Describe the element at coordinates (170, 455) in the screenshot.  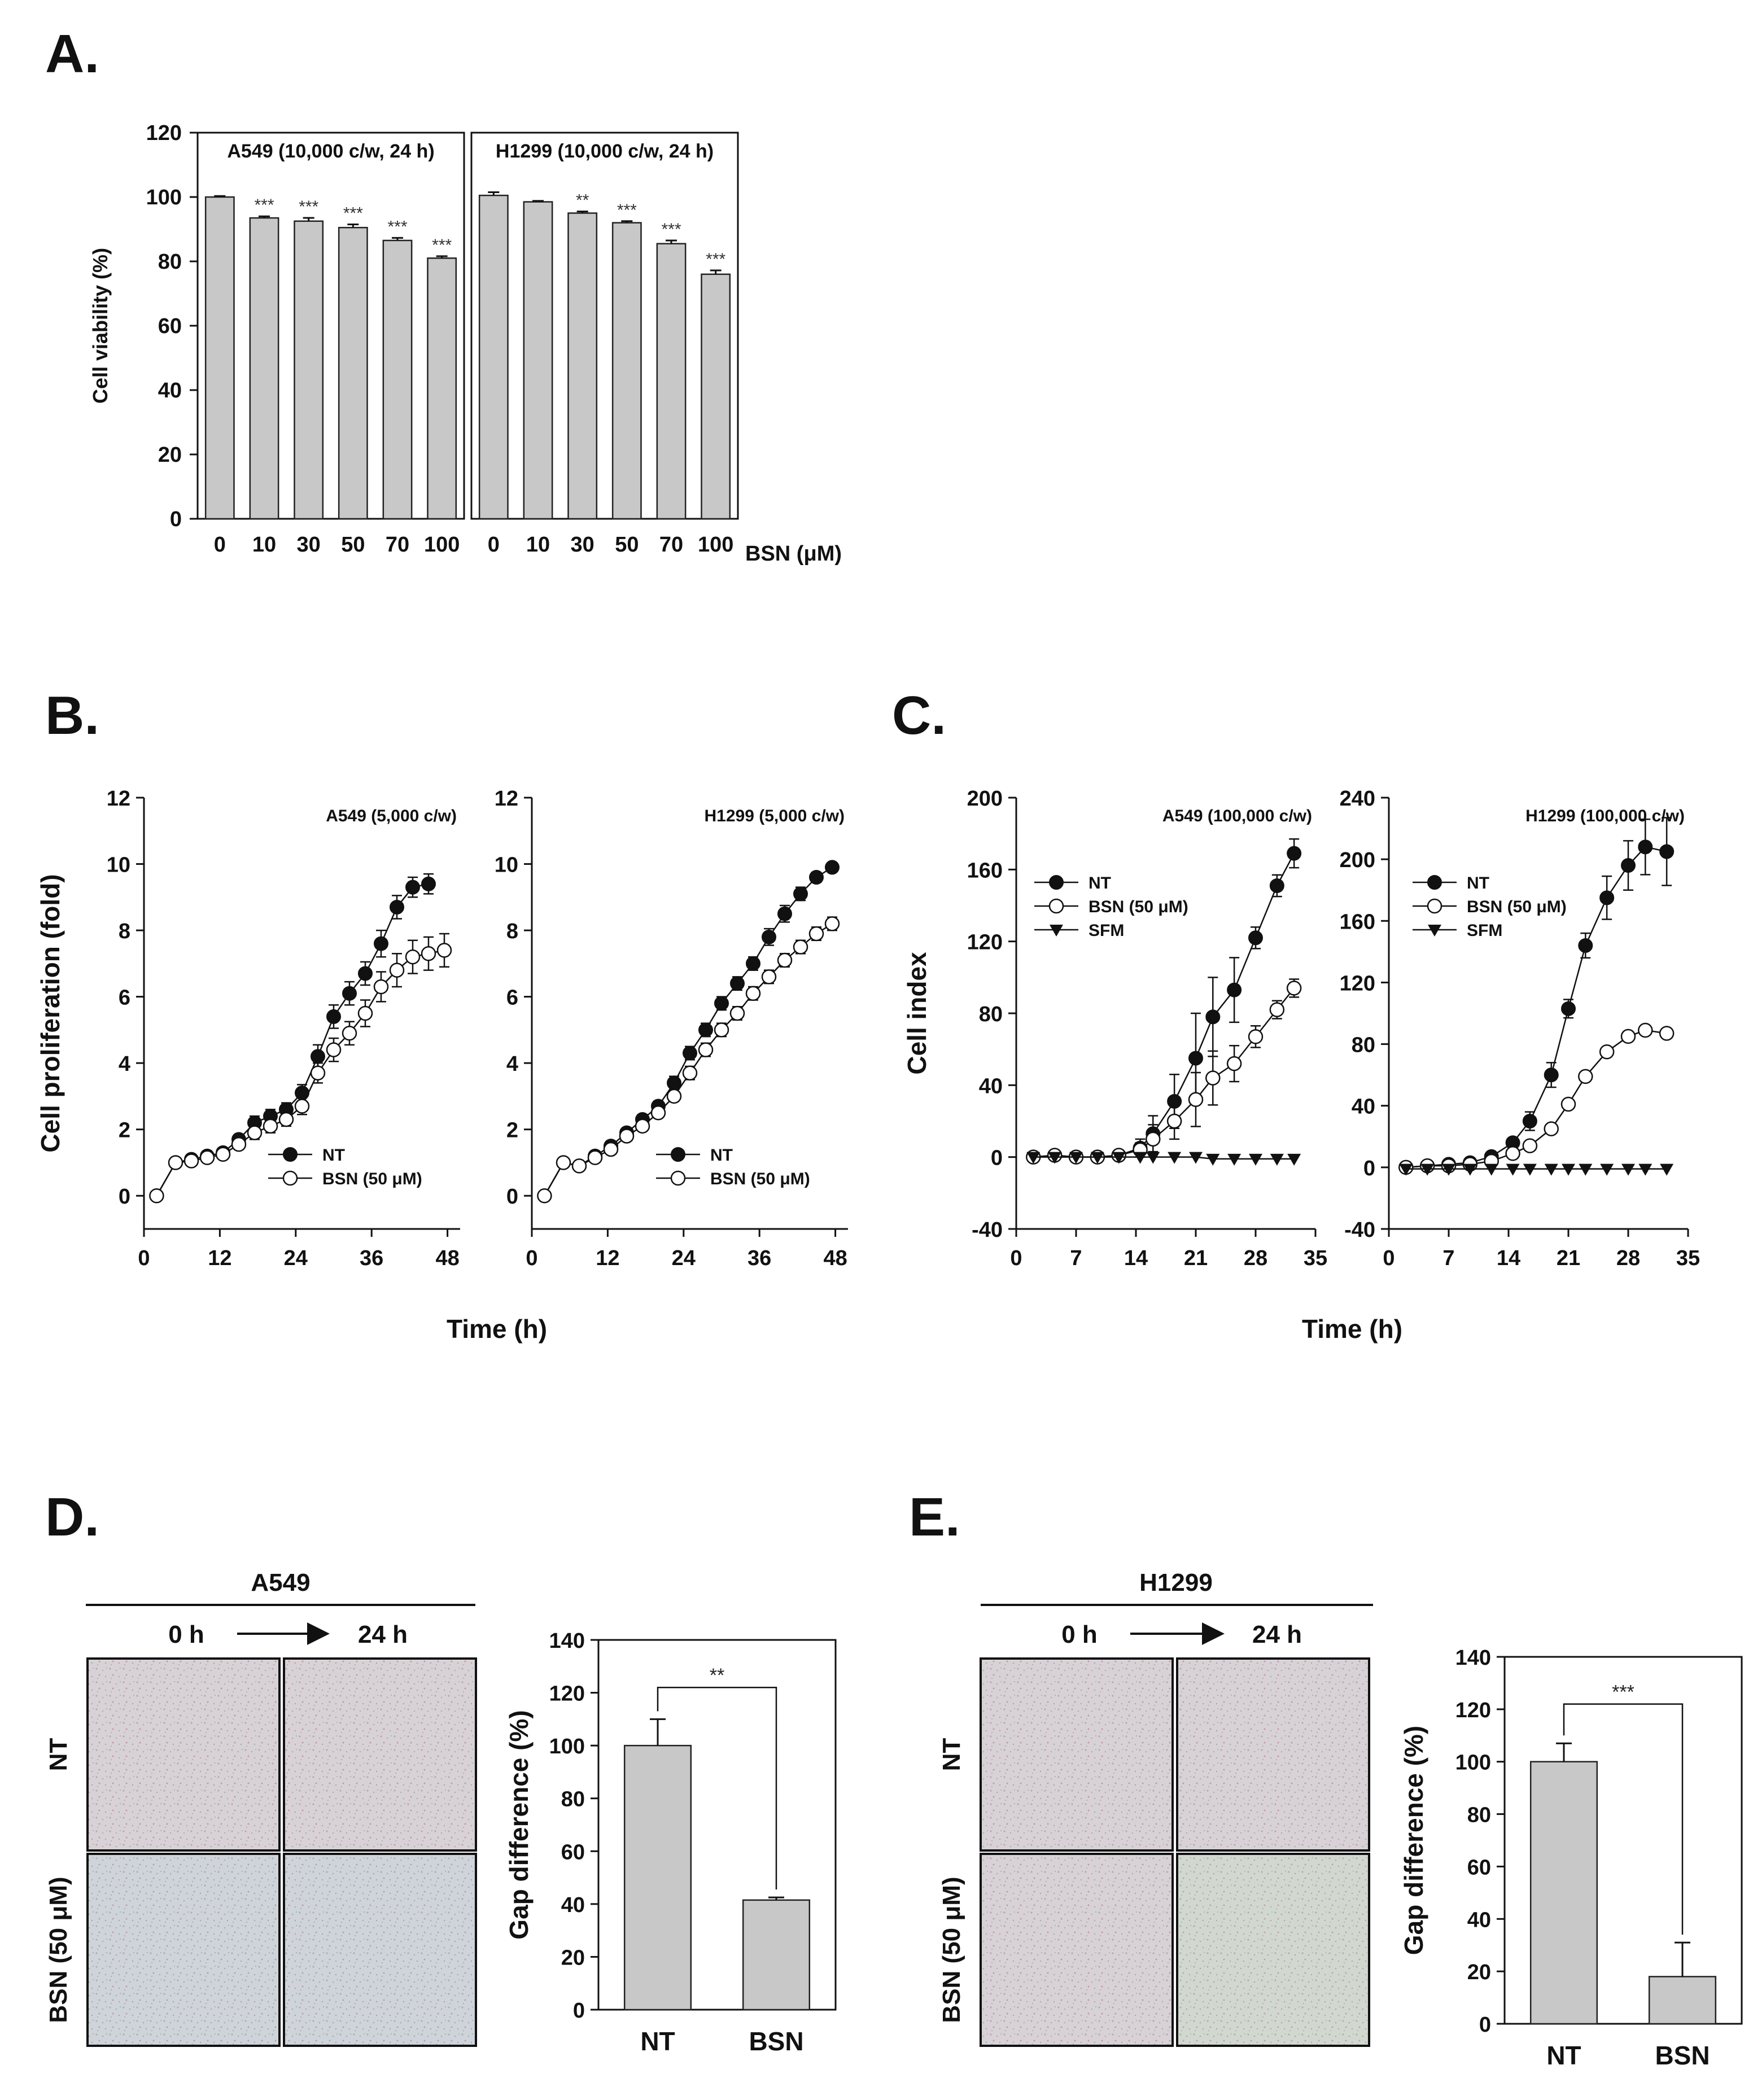
I see `y-tick-label: 20` at that location.